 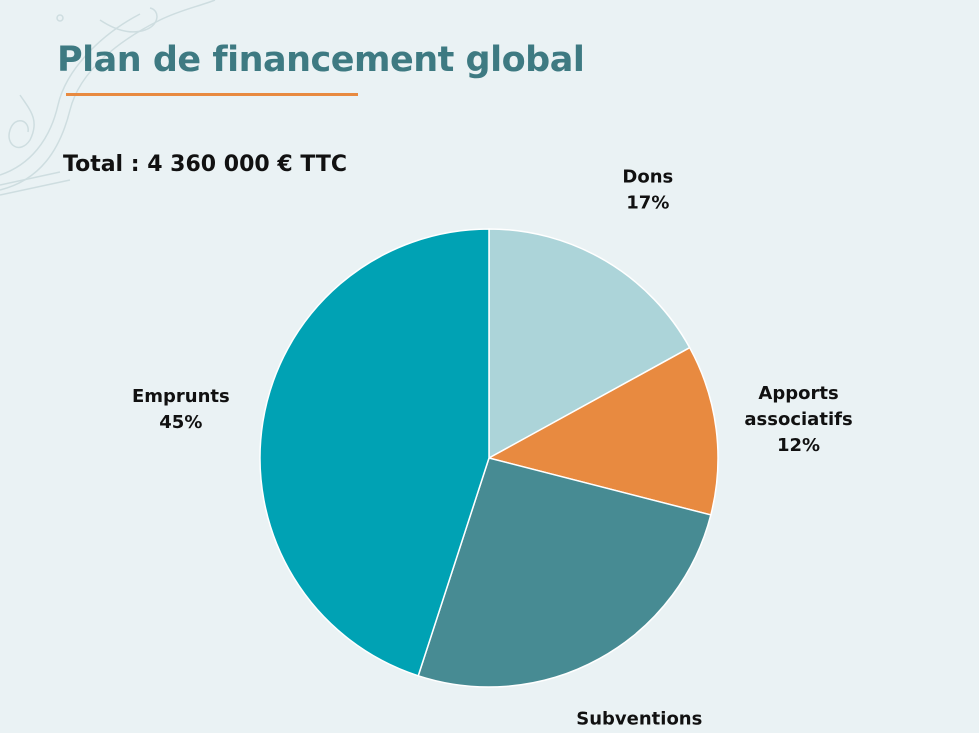 What do you see at coordinates (647, 189) in the screenshot?
I see `slice-label-dons: Dons 17%` at bounding box center [647, 189].